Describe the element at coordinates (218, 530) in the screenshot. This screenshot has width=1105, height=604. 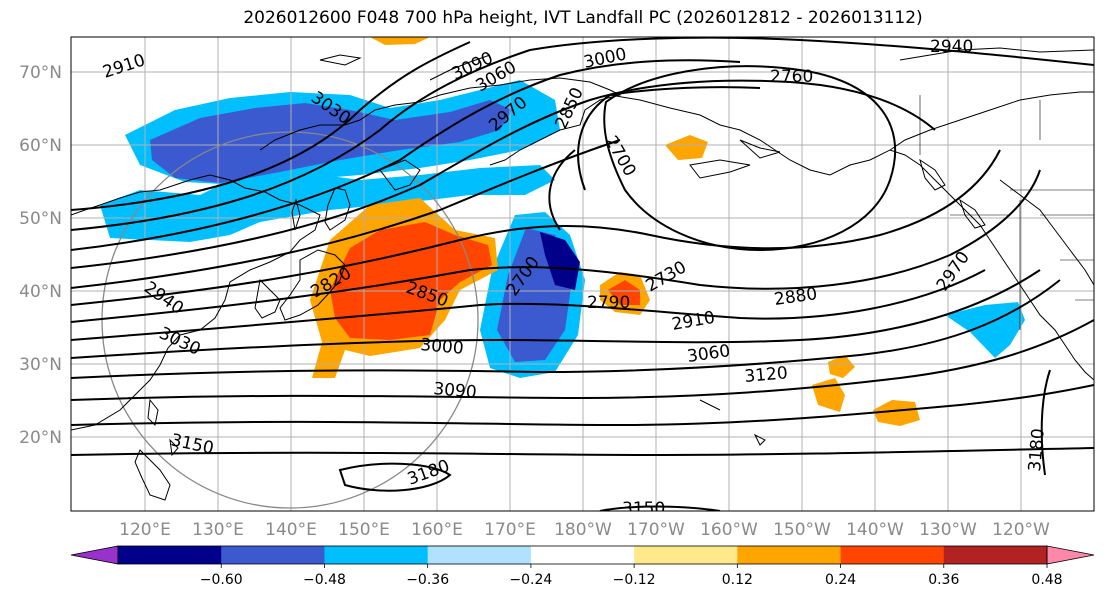
I see `lon-label: 130°E` at that location.